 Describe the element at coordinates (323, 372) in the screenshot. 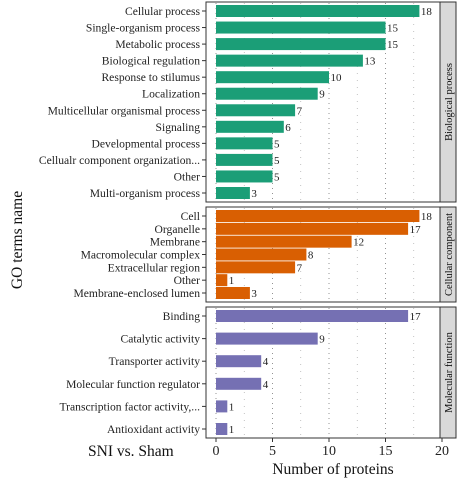

I see `panel-frame` at that location.